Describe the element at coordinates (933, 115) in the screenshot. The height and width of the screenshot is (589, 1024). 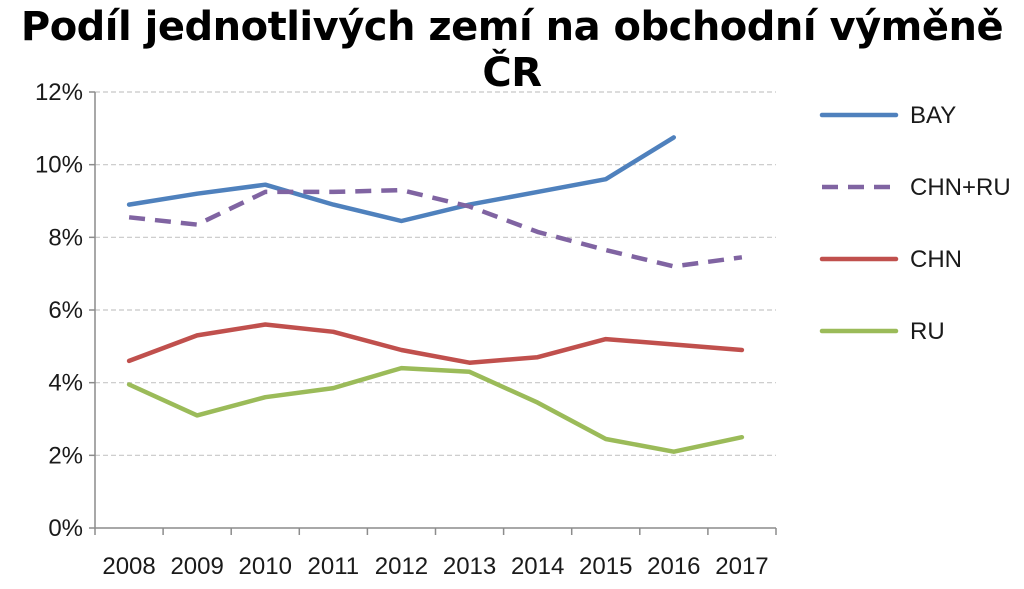
I see `legend-label: BAY` at that location.